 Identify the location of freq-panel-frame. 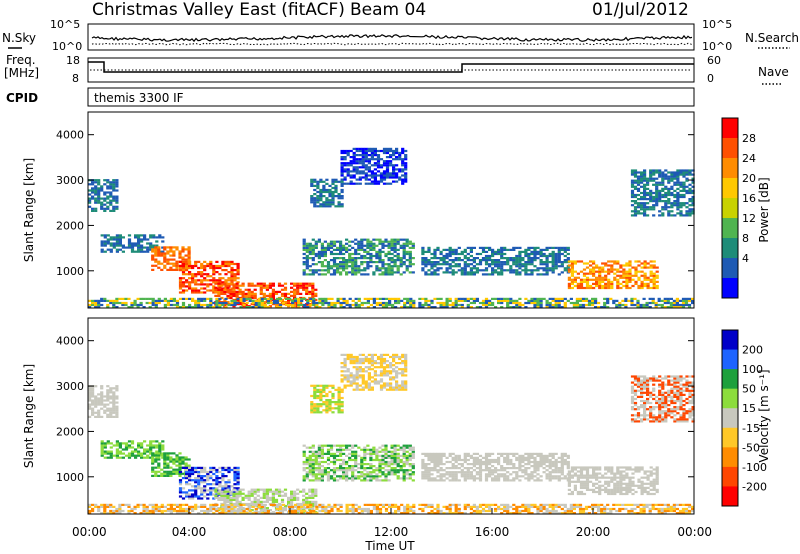
(391, 70).